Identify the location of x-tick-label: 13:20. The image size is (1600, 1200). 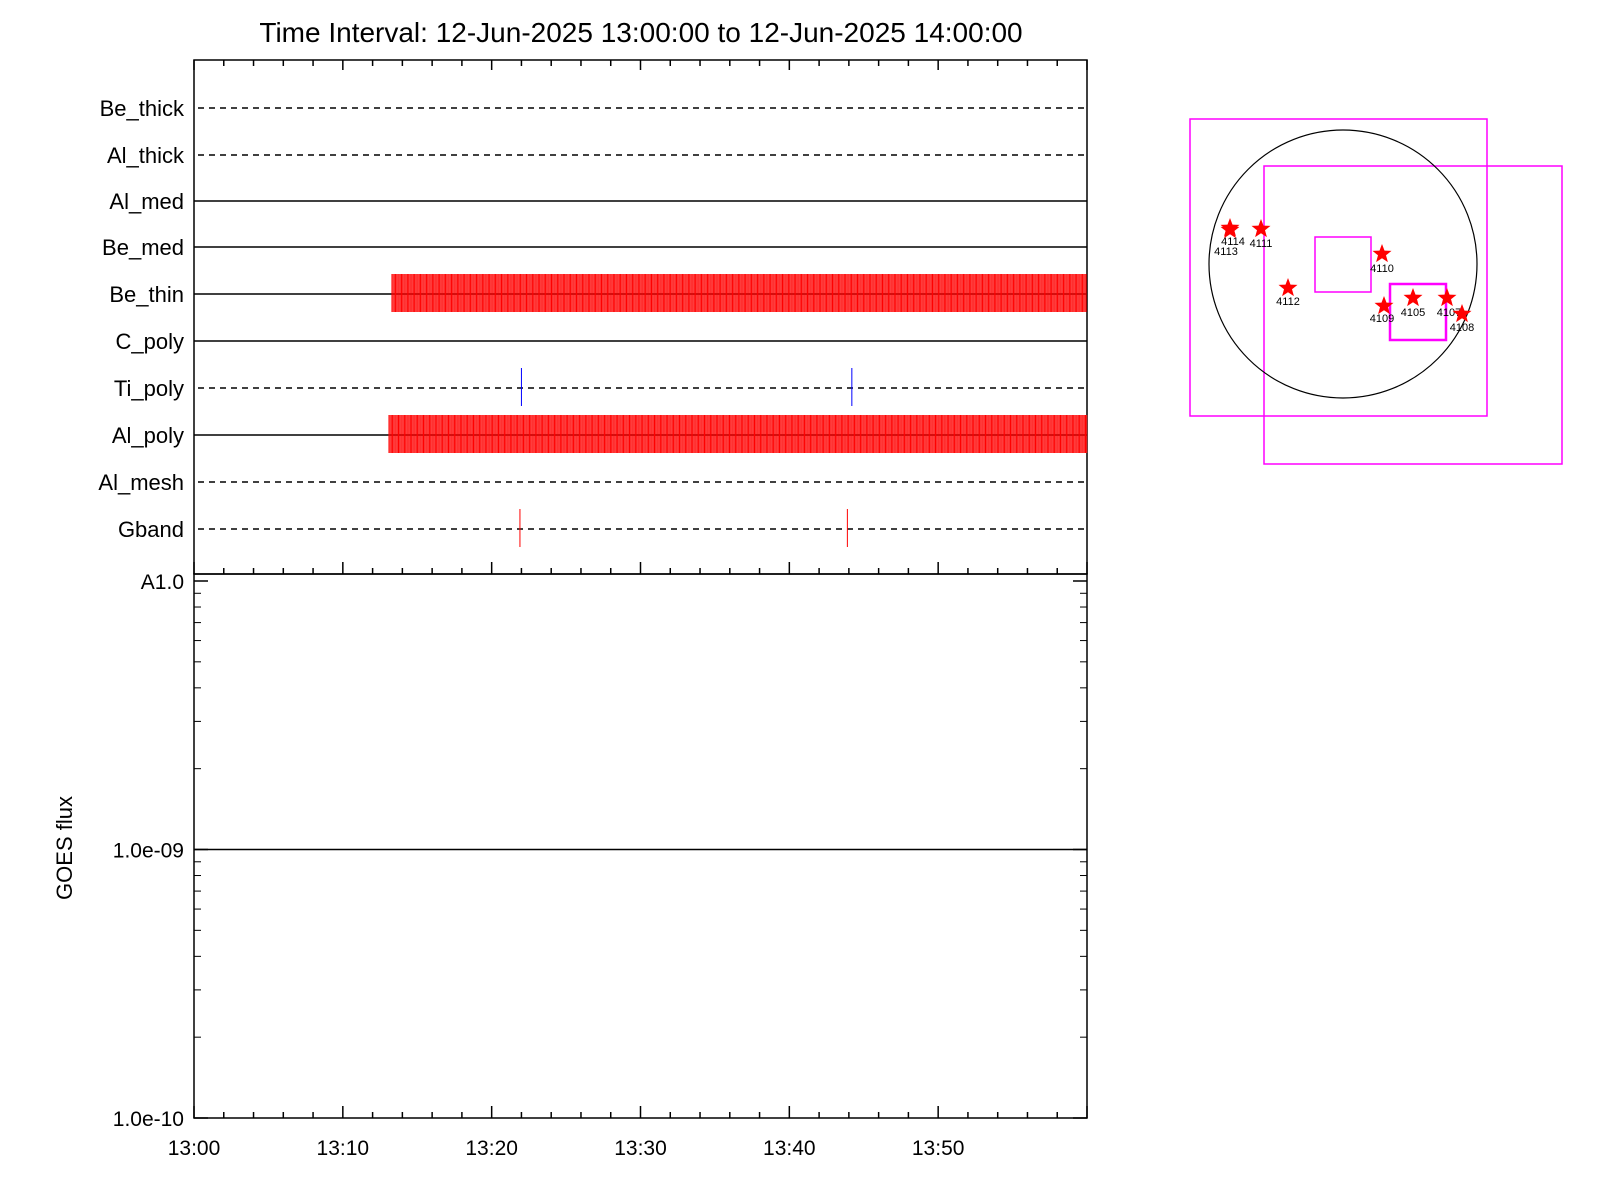
(491, 1148).